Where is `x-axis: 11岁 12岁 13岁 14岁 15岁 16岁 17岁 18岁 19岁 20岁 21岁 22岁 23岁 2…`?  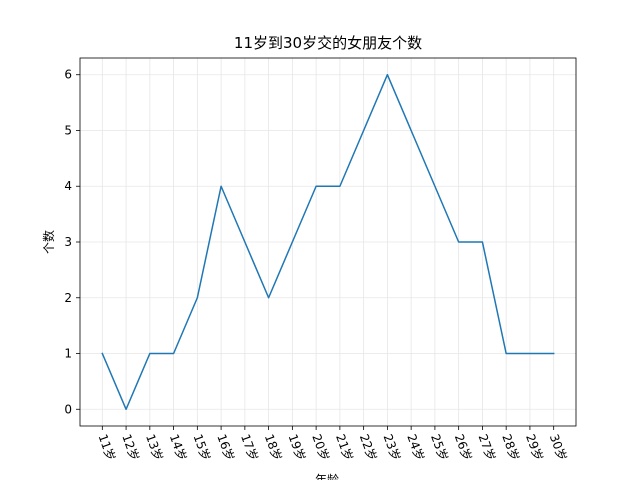 x-axis: 11岁 12岁 13岁 14岁 15岁 16岁 17岁 18岁 19岁 20岁 21岁 22岁 23岁 2… is located at coordinates (333, 444).